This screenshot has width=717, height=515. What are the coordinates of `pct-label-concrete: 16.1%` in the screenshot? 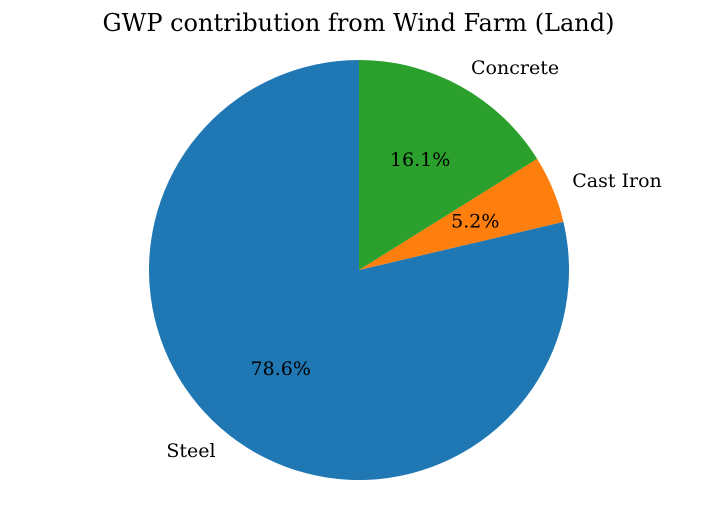 It's located at (420, 160).